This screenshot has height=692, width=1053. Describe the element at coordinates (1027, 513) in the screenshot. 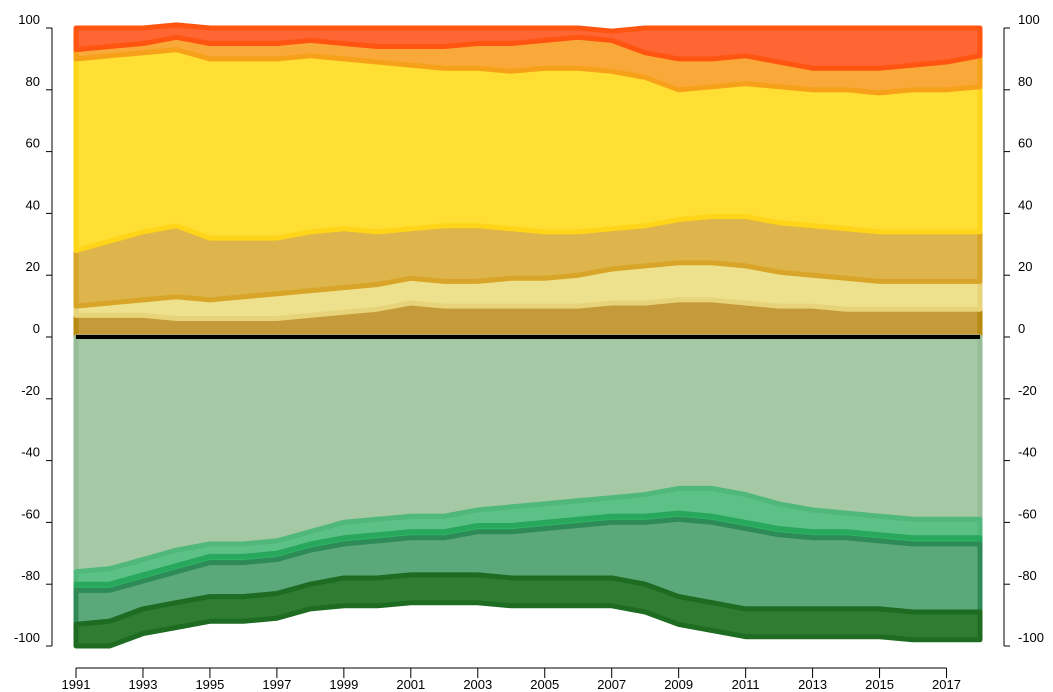

I see `right-tick-label--60: -60` at that location.